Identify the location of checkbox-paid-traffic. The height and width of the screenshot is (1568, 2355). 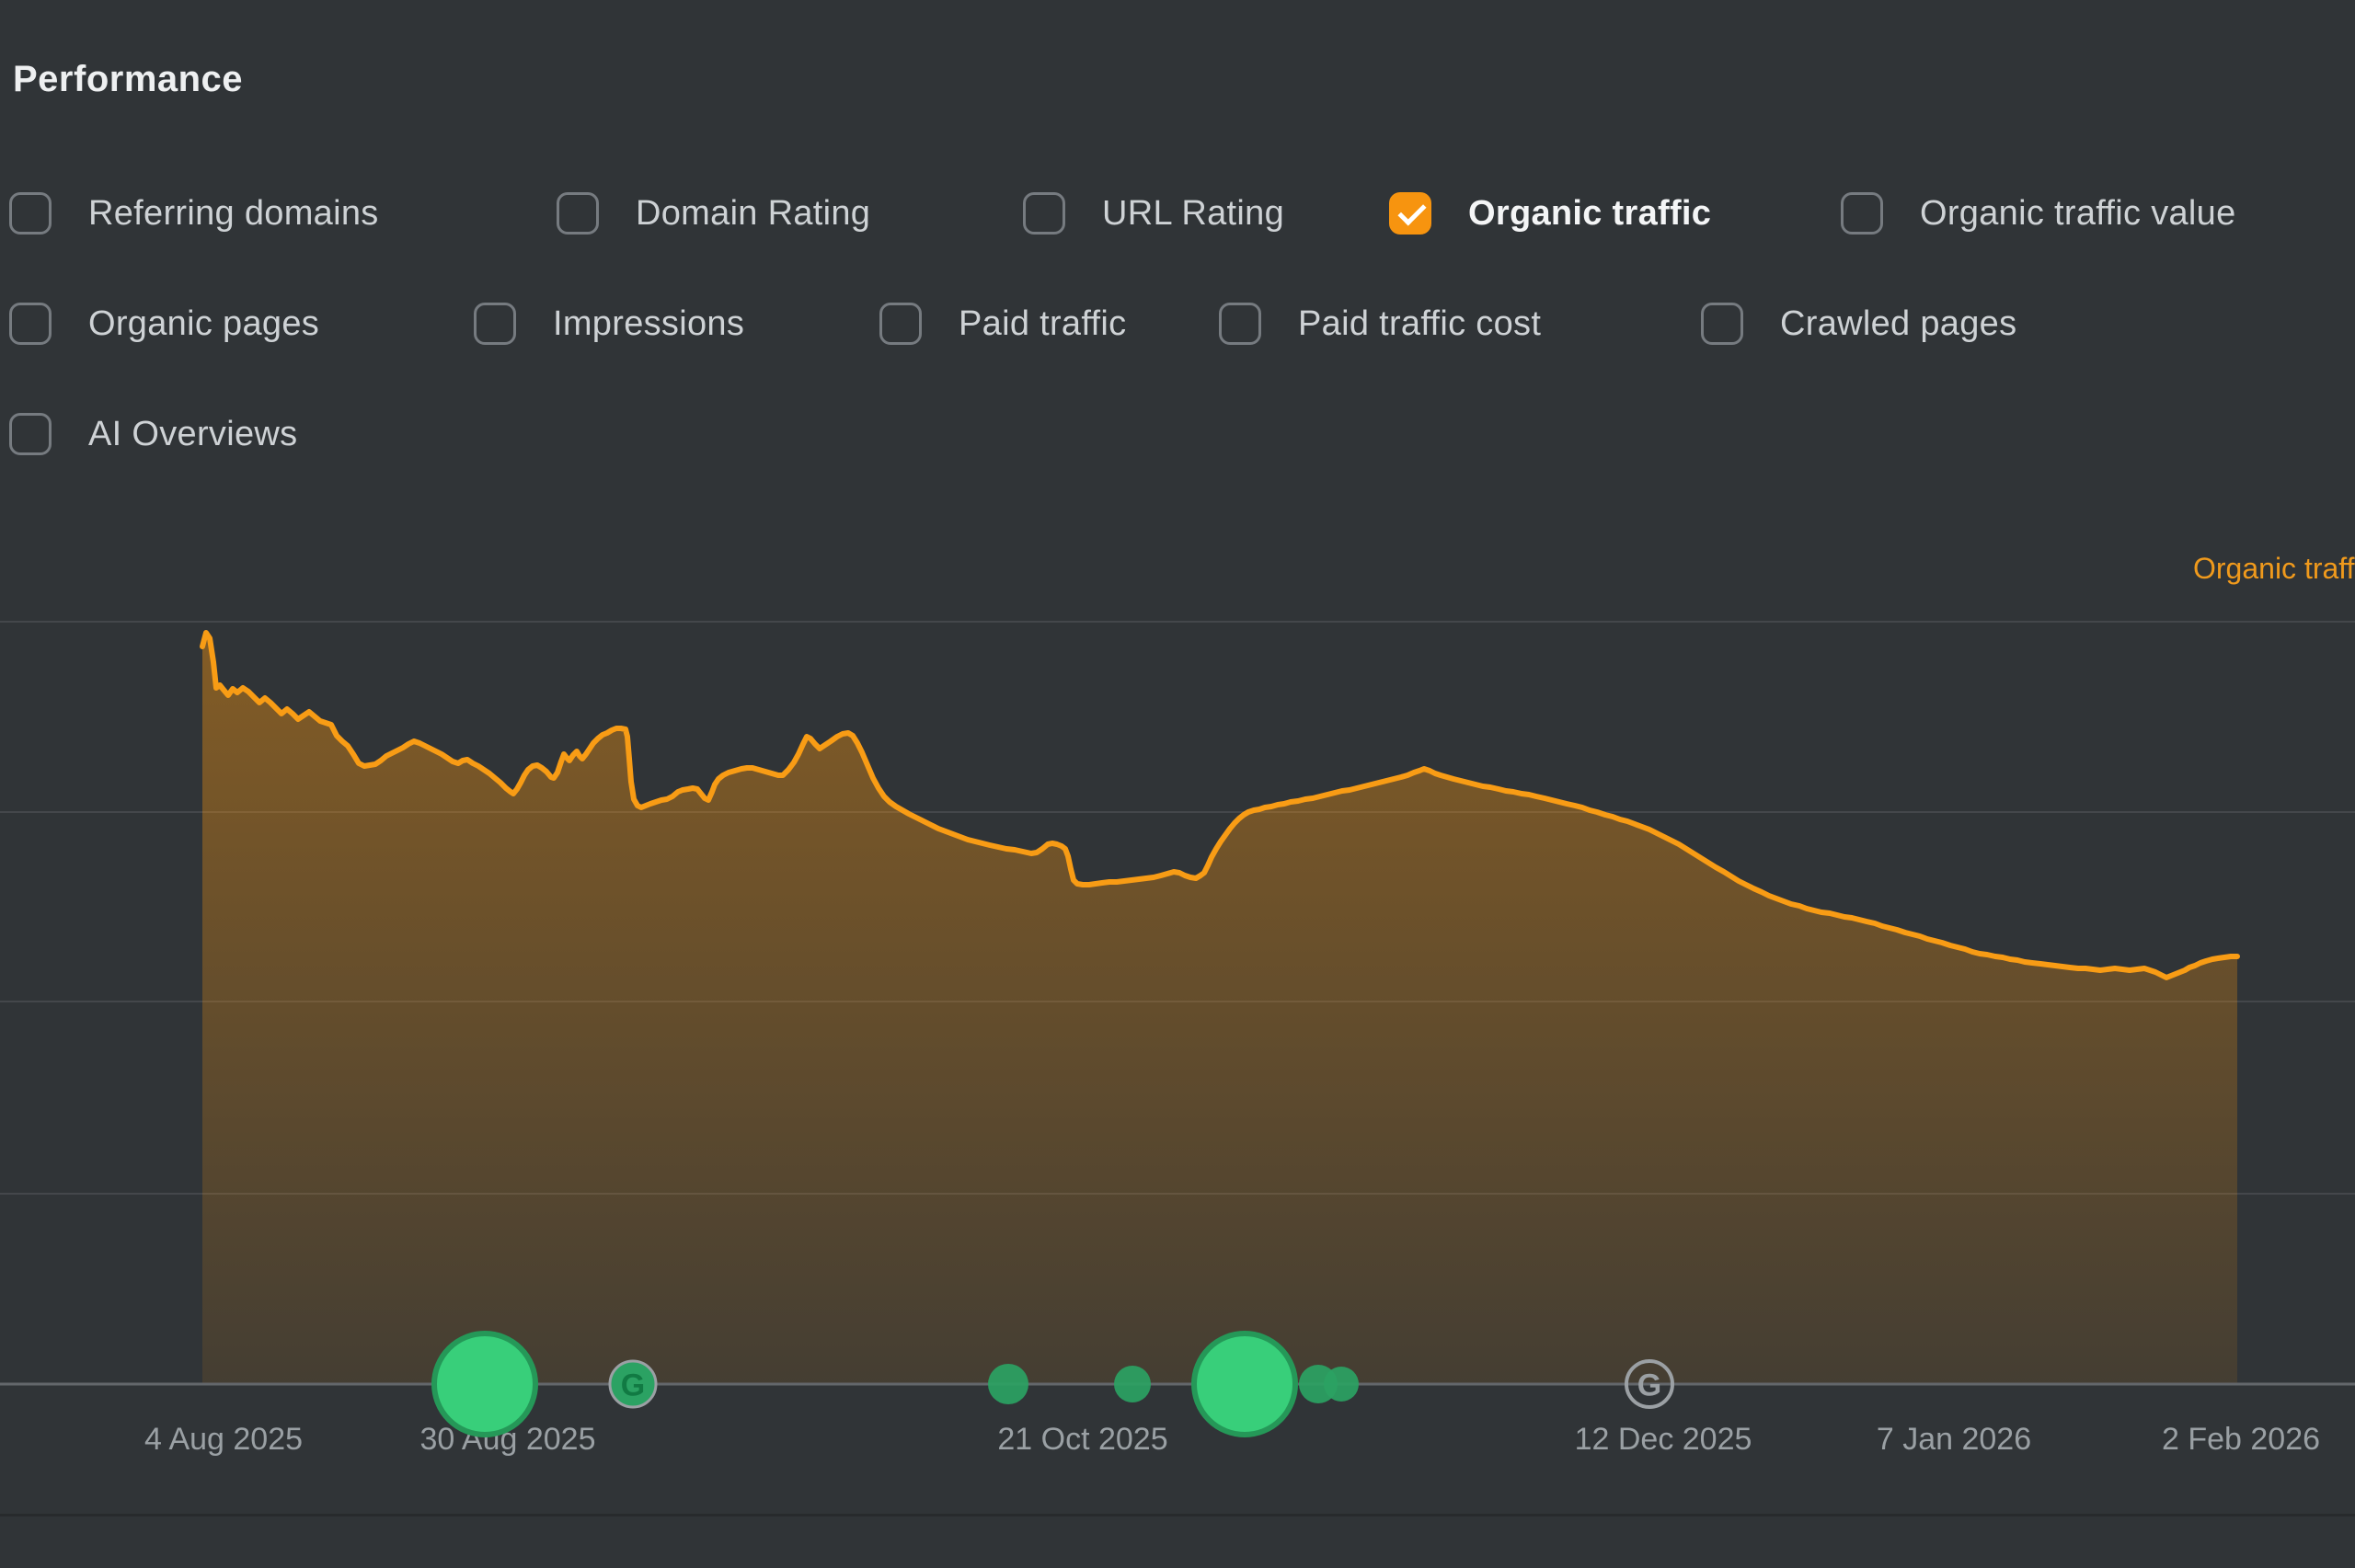
(900, 324).